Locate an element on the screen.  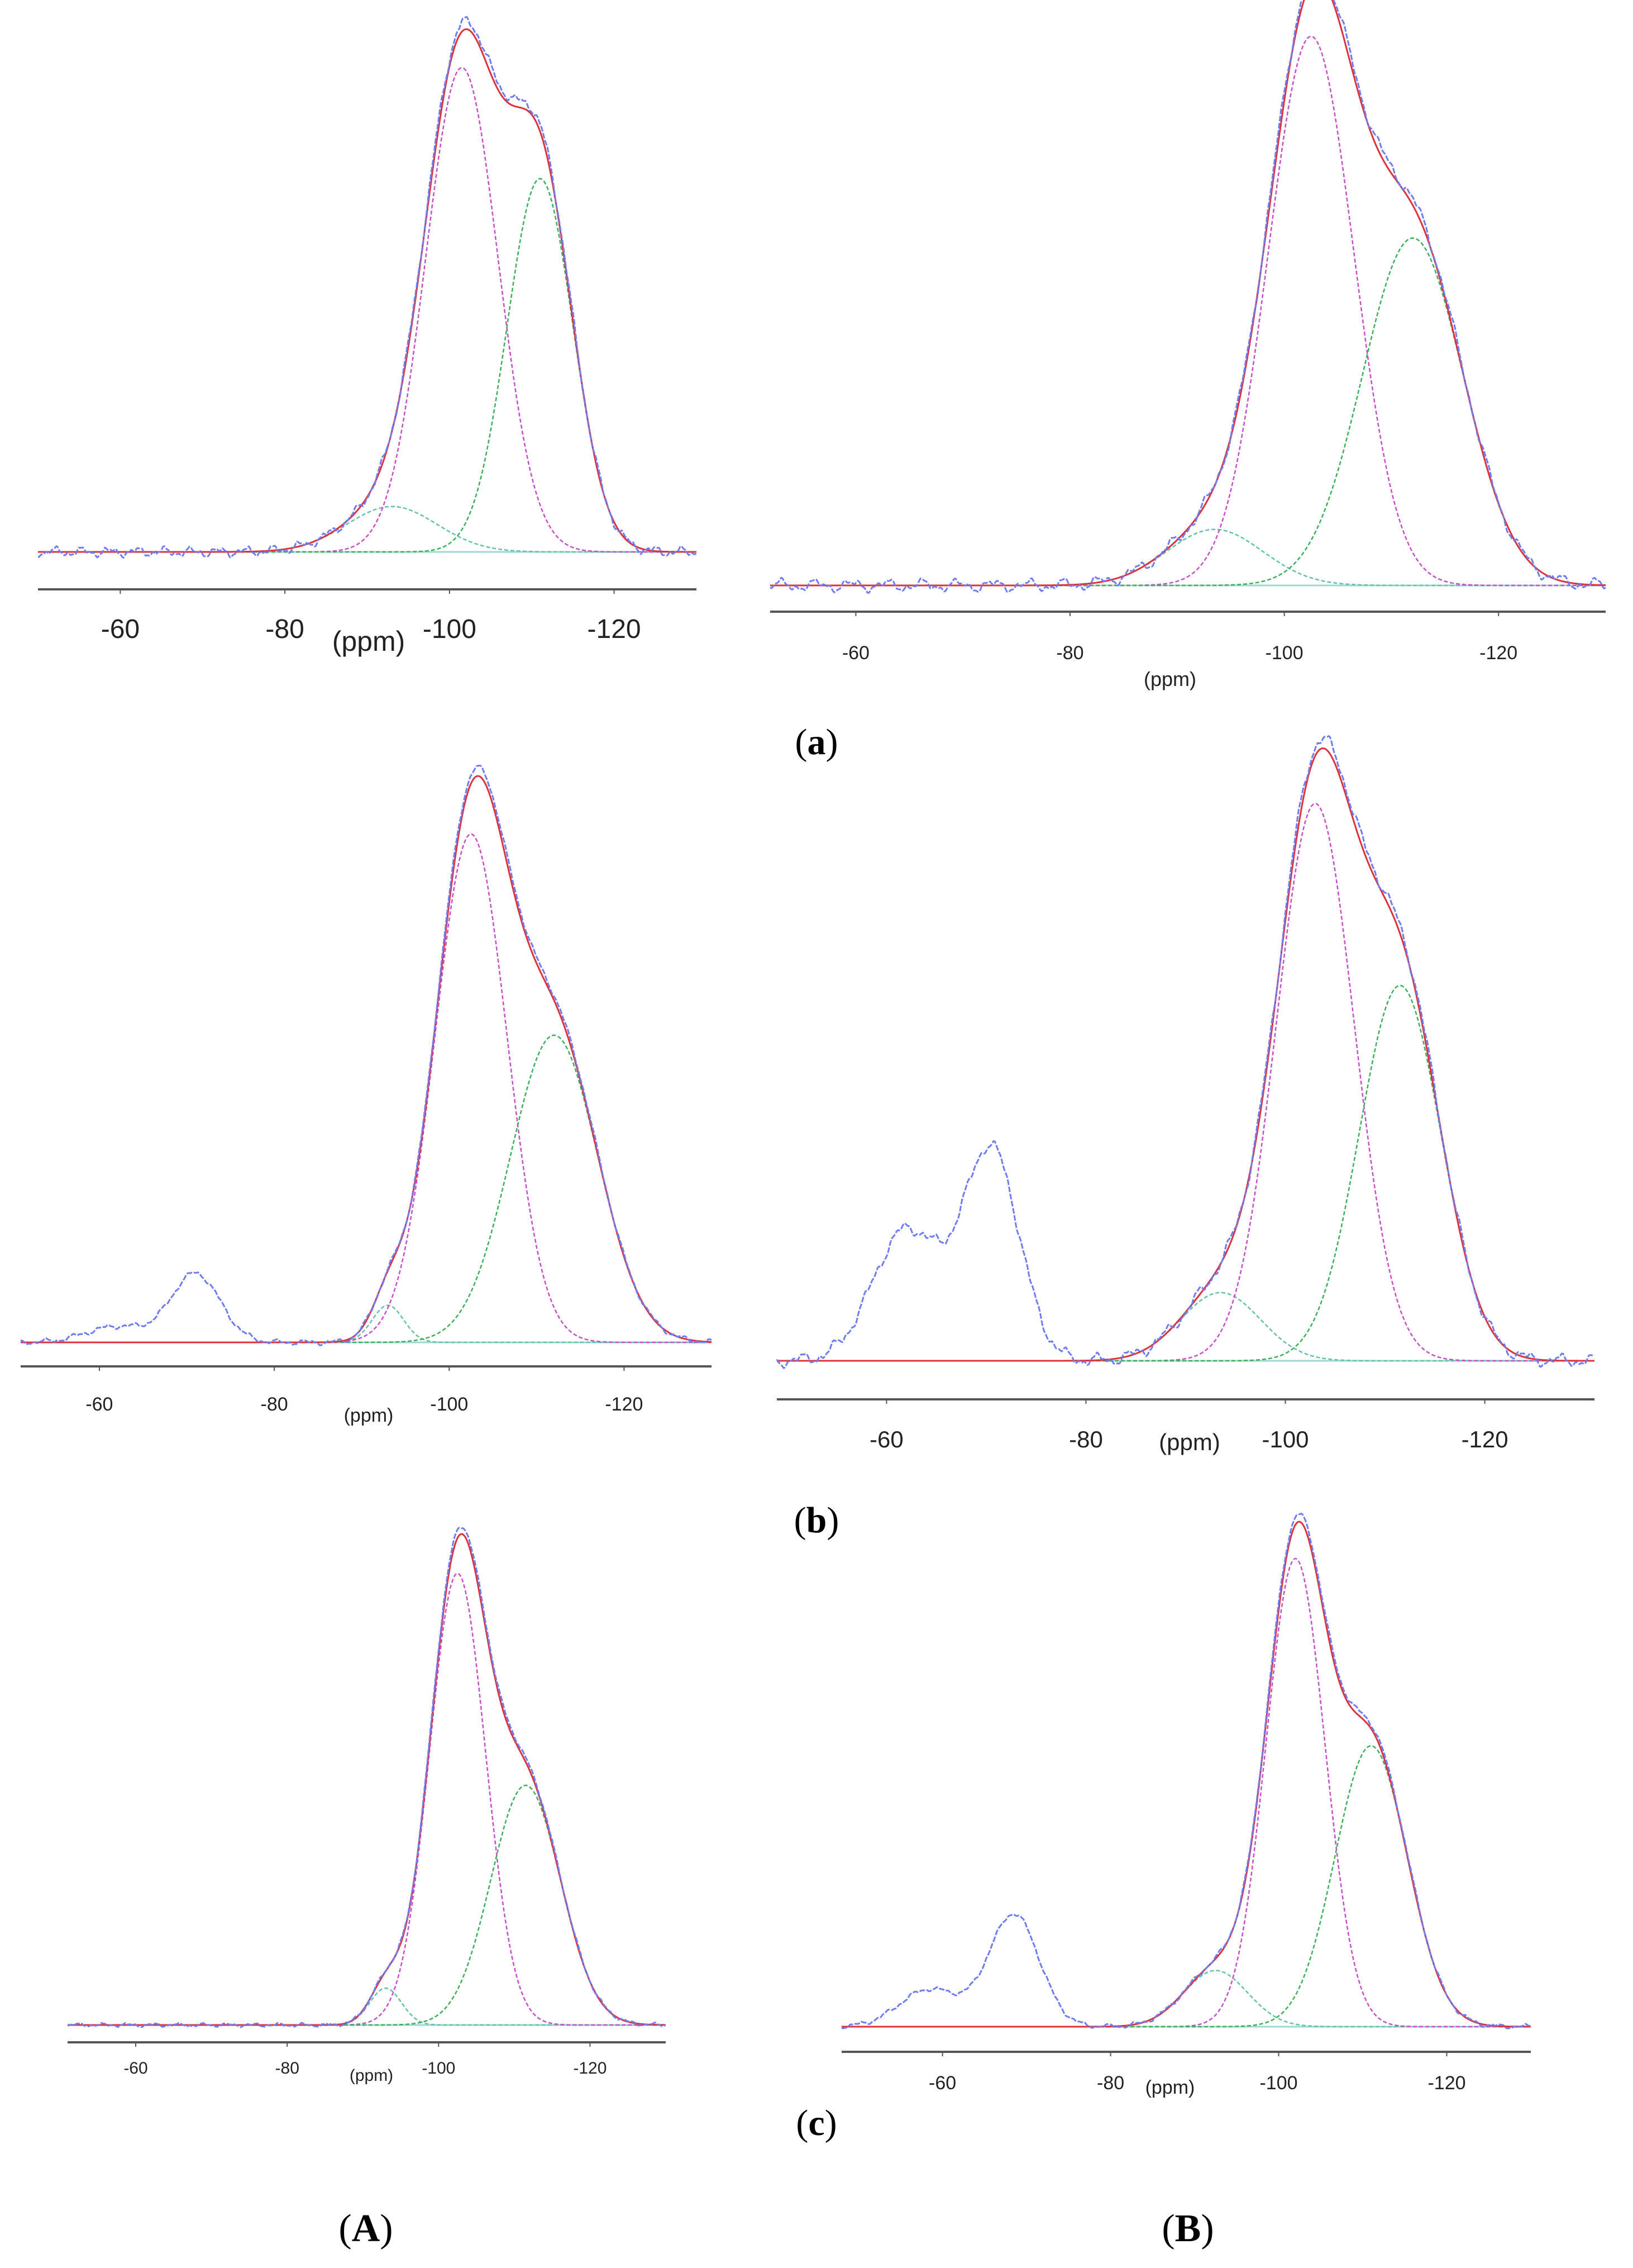
x-tick-label-b-A-1: -80 is located at coordinates (274, 1404).